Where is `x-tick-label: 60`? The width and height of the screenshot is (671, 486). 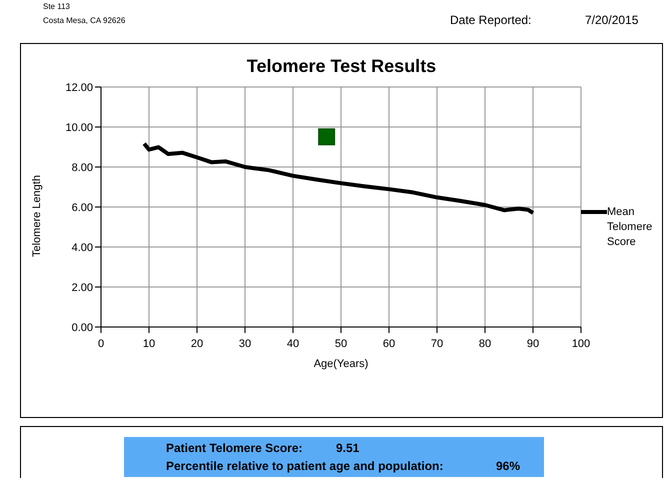 x-tick-label: 60 is located at coordinates (389, 344).